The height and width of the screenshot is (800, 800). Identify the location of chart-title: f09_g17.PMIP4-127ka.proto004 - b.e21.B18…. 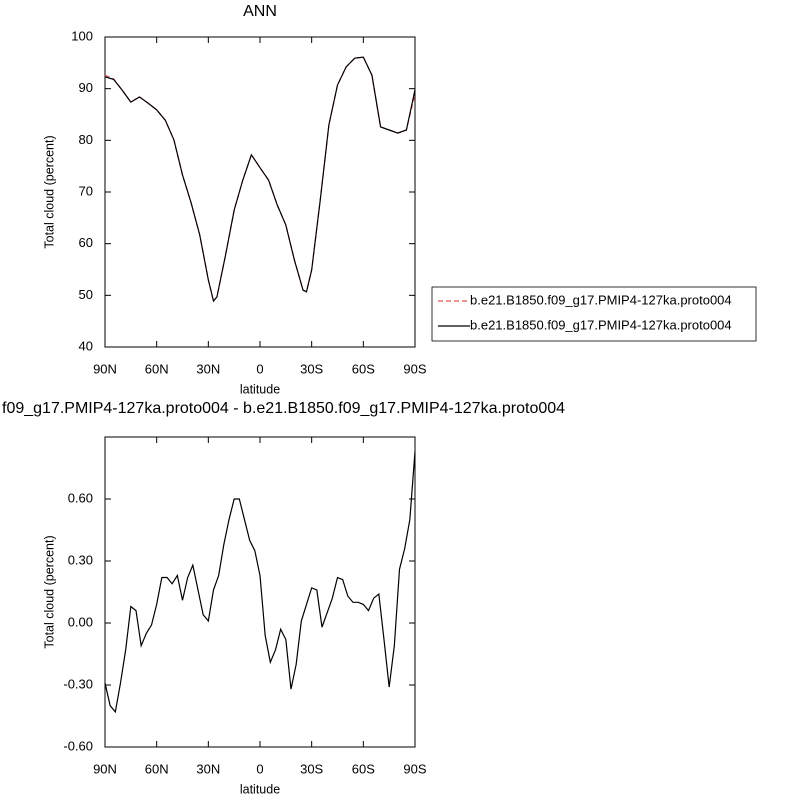
(283, 408).